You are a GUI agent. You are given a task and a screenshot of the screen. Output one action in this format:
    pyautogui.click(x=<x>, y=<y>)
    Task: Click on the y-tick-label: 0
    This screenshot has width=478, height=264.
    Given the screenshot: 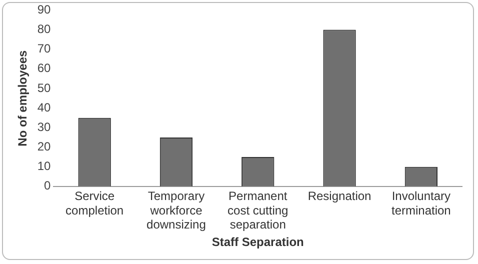 What is the action you would take?
    pyautogui.click(x=48, y=185)
    